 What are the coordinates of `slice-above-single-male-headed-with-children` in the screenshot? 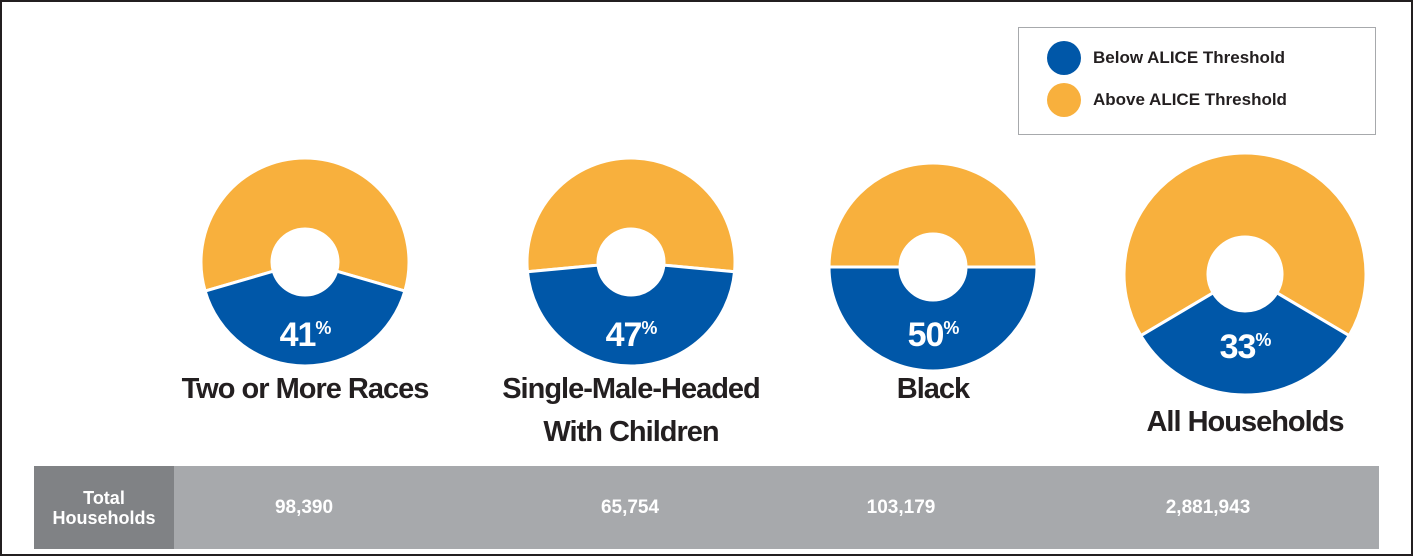 It's located at (631, 215).